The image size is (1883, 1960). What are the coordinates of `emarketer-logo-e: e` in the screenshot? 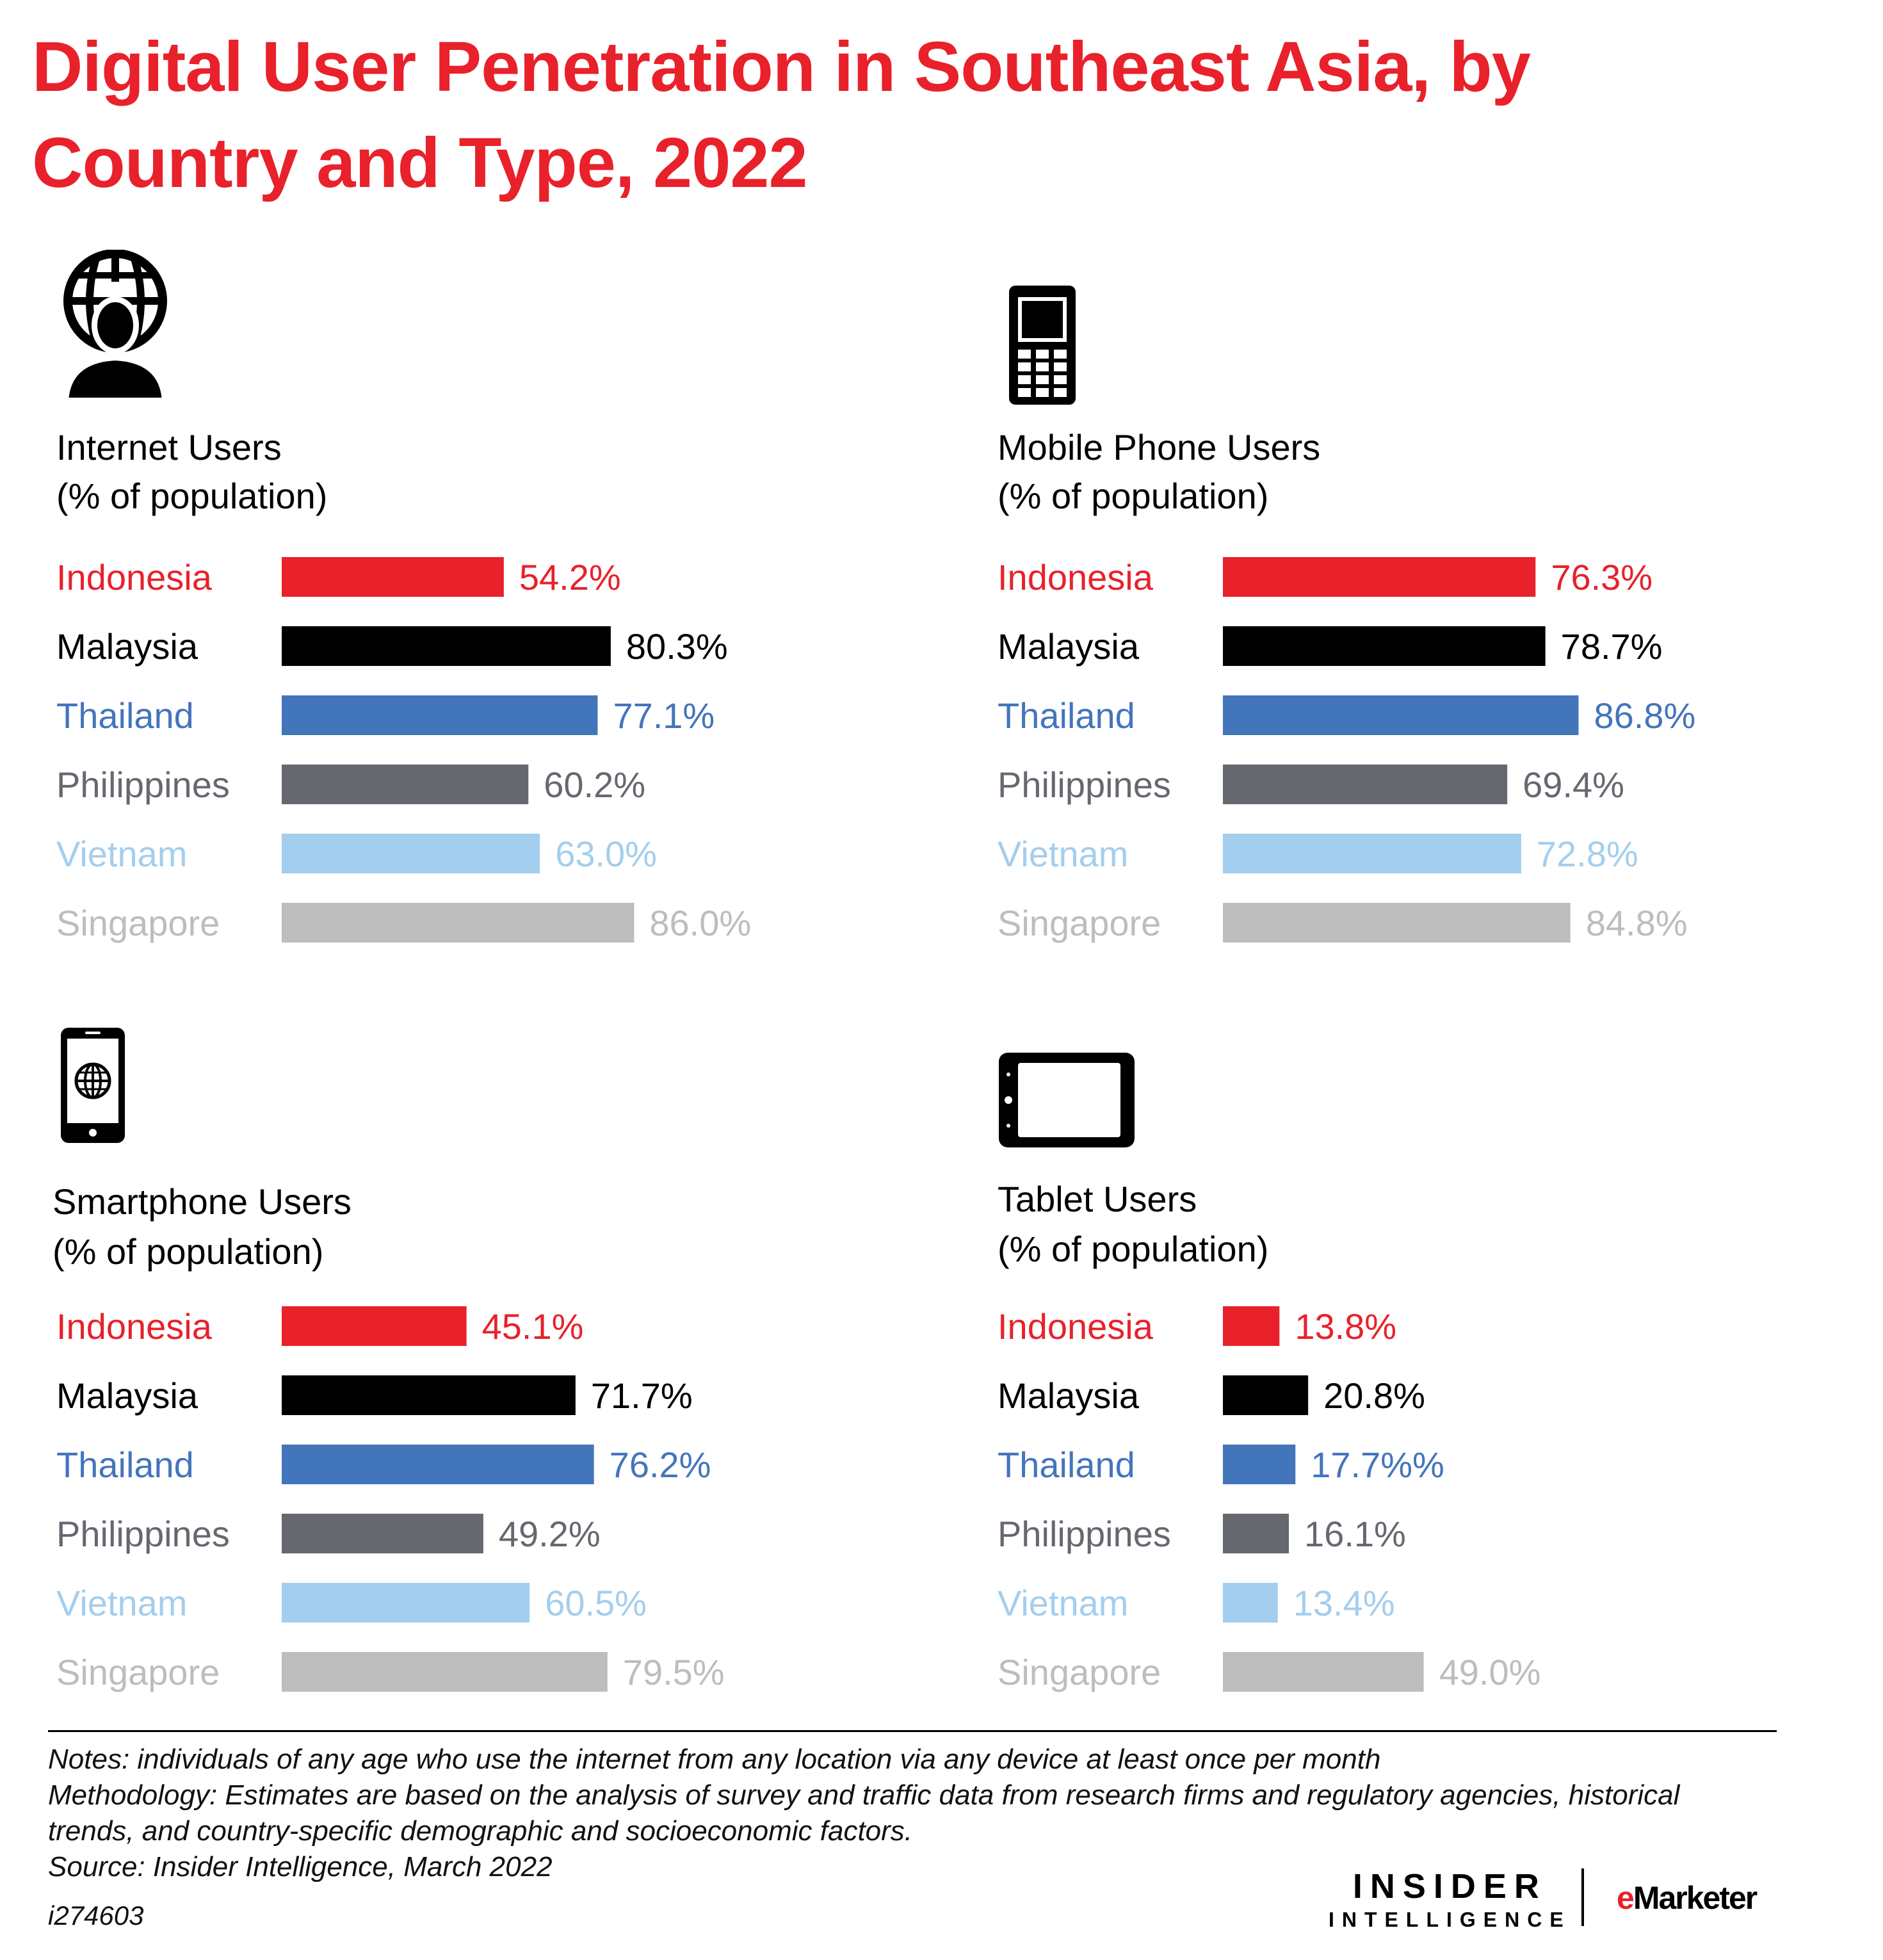 It's located at (1626, 1898).